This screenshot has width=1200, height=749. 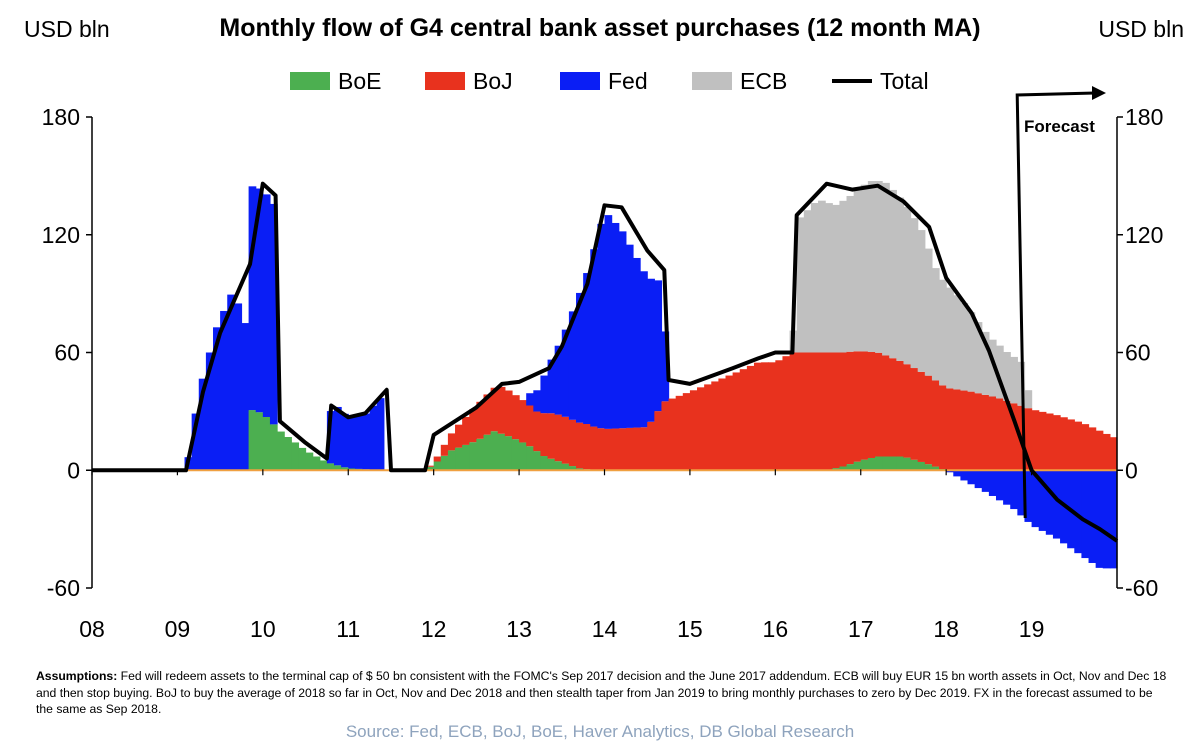 What do you see at coordinates (493, 80) in the screenshot?
I see `legend-label-boj: BoJ` at bounding box center [493, 80].